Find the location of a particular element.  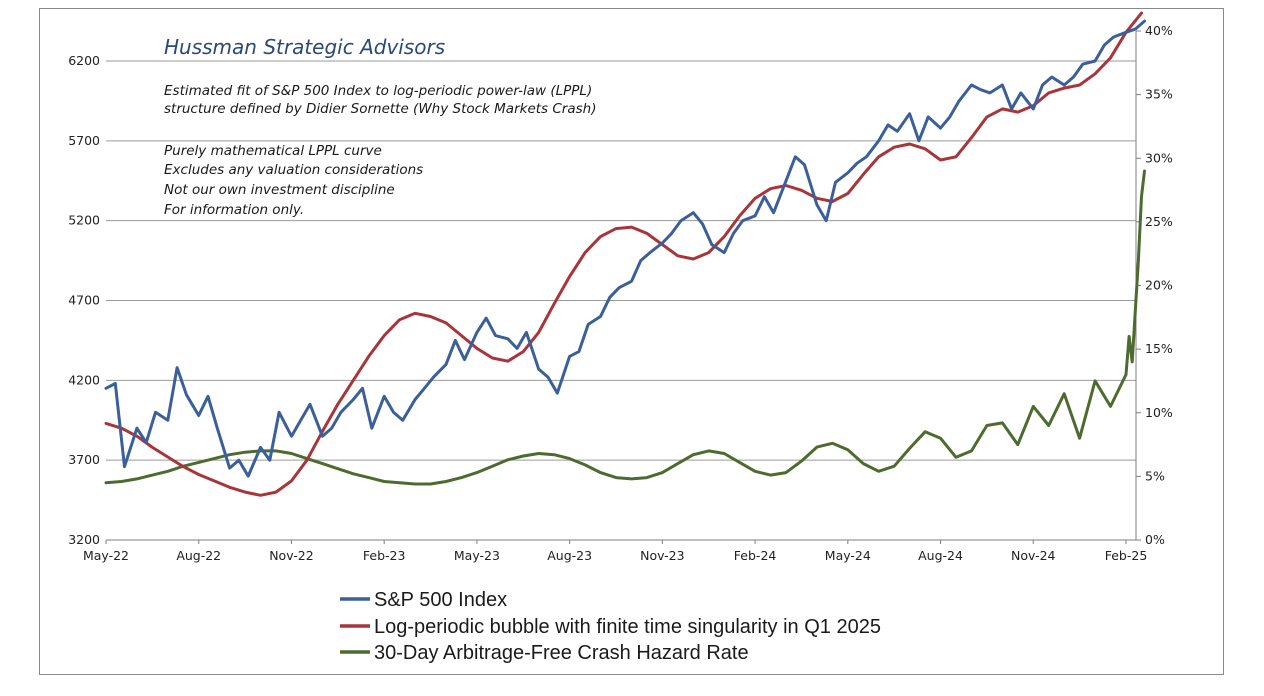

note-line-2: Excludes any valuation considerations is located at coordinates (293, 170).